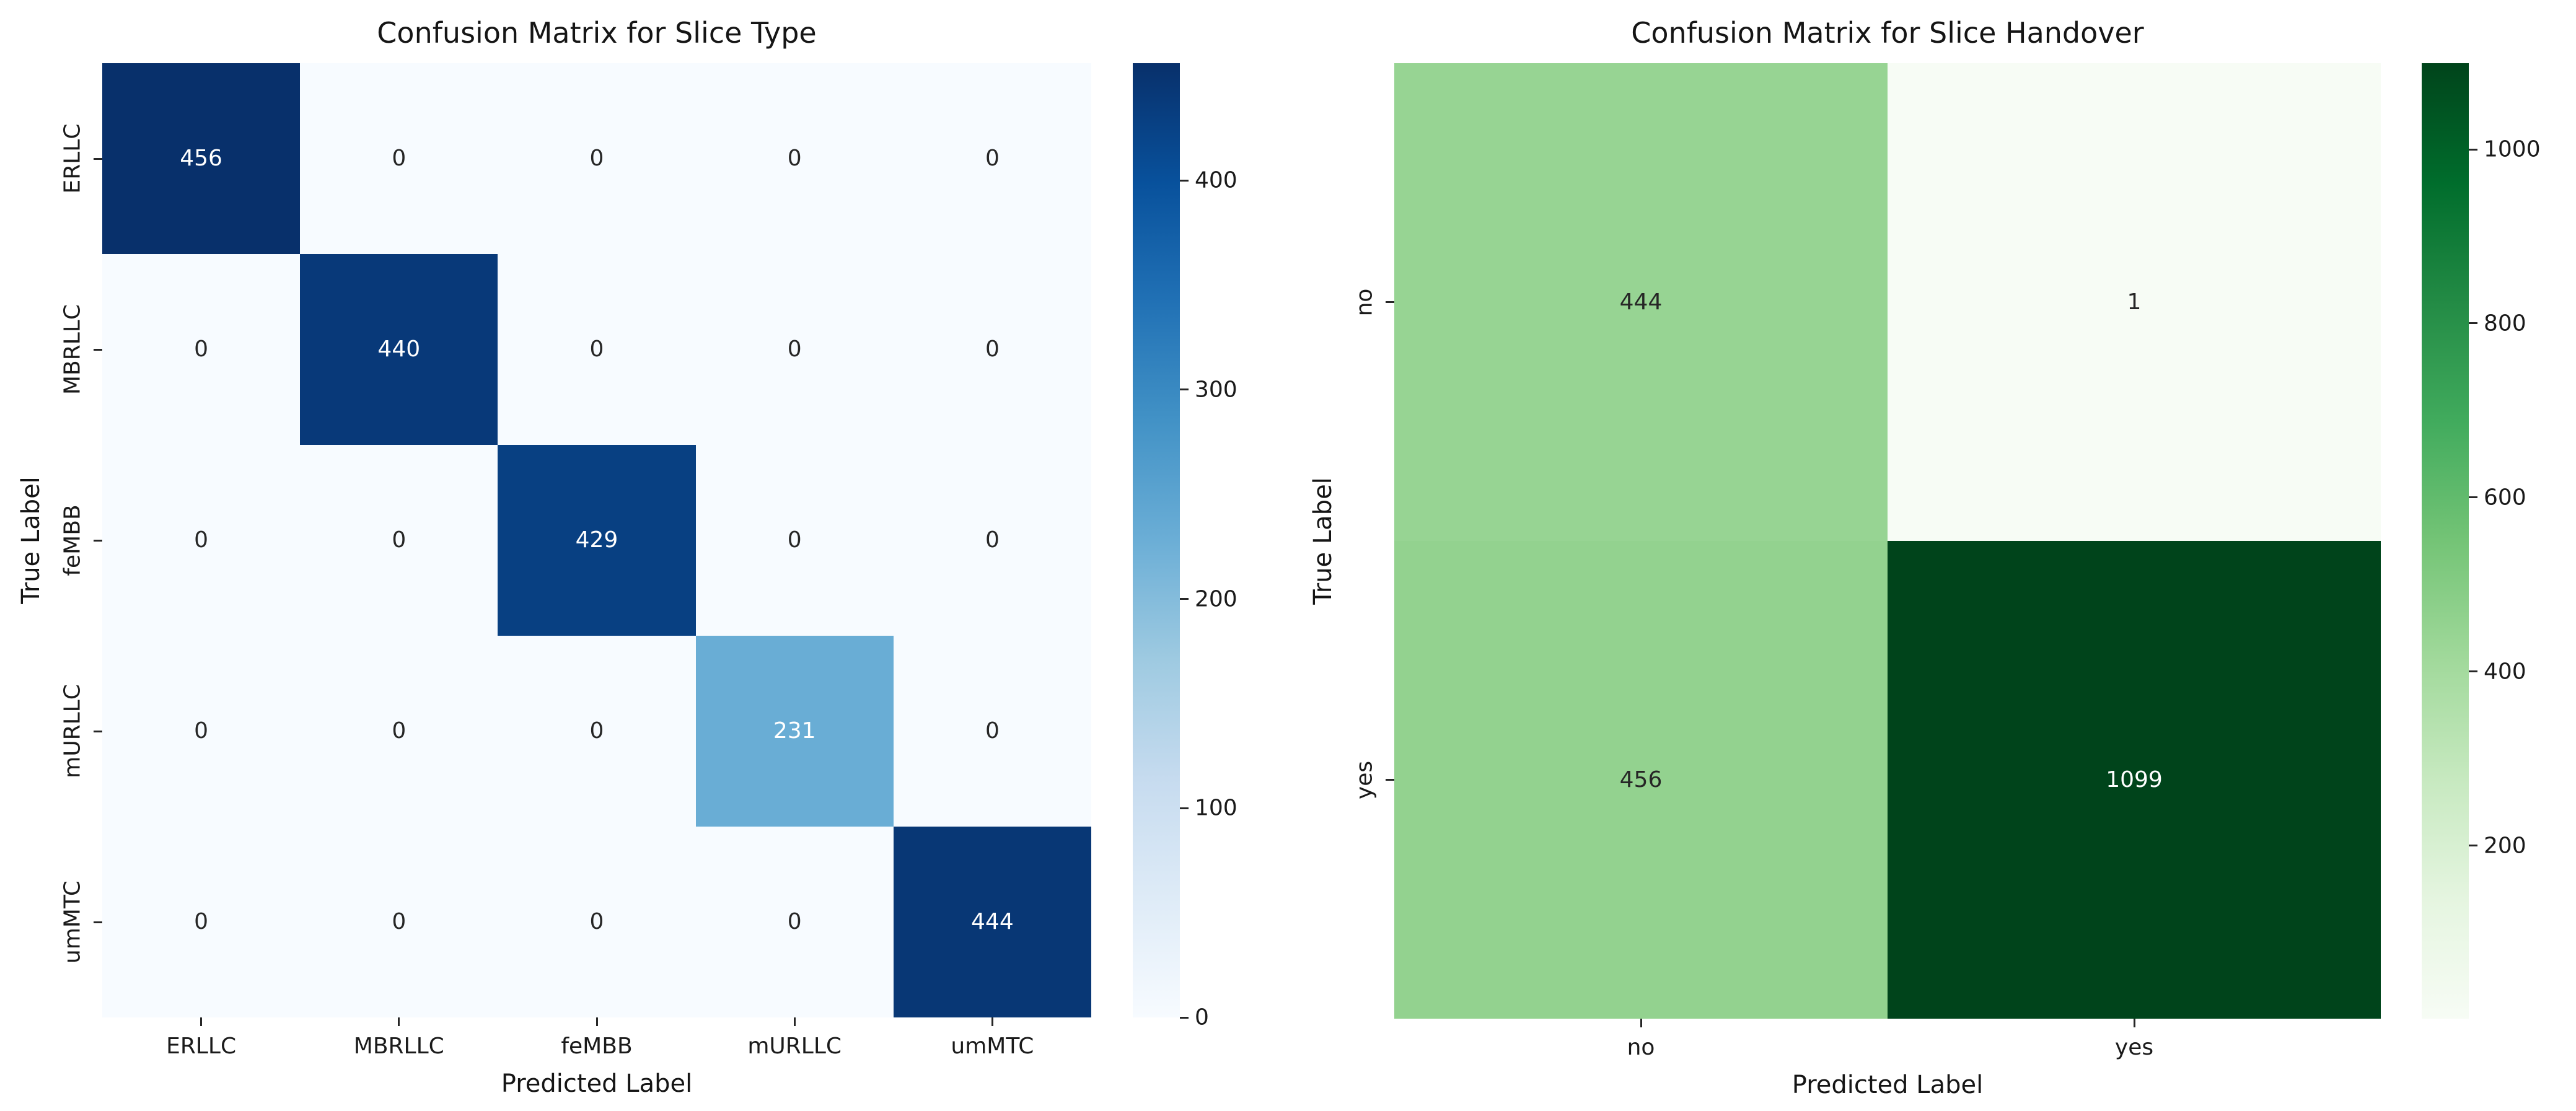 The height and width of the screenshot is (1111, 2576). Describe the element at coordinates (993, 1046) in the screenshot. I see `x-tick-label: umMTC` at that location.